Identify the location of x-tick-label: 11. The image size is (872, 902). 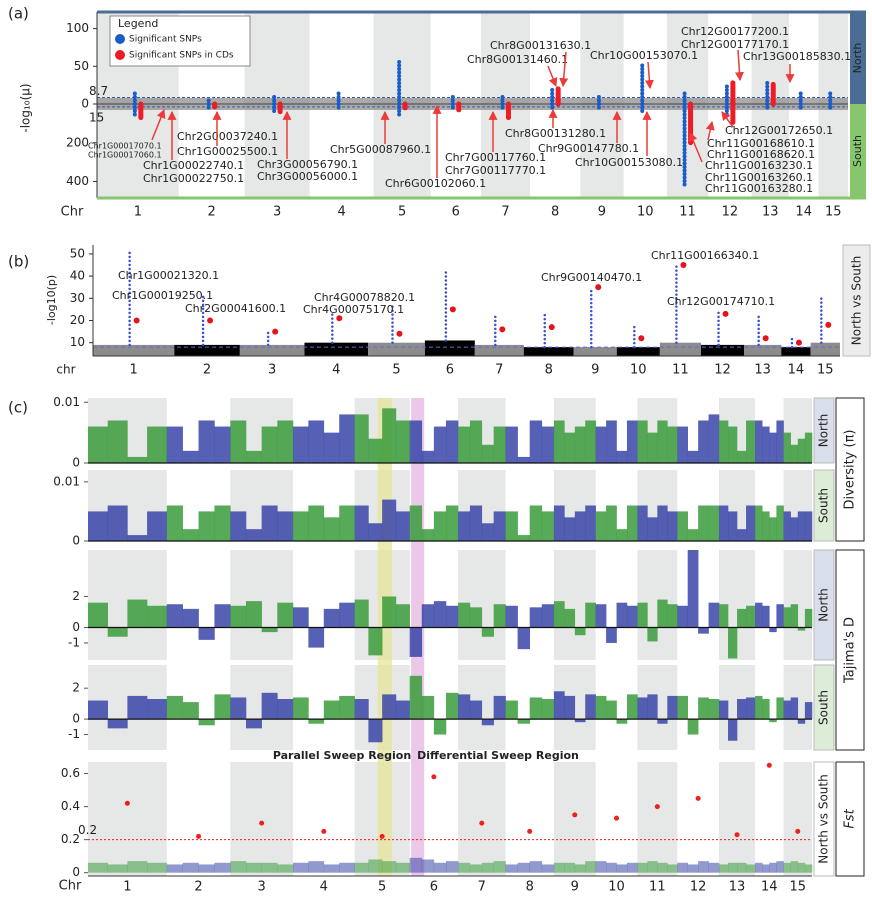
(680, 370).